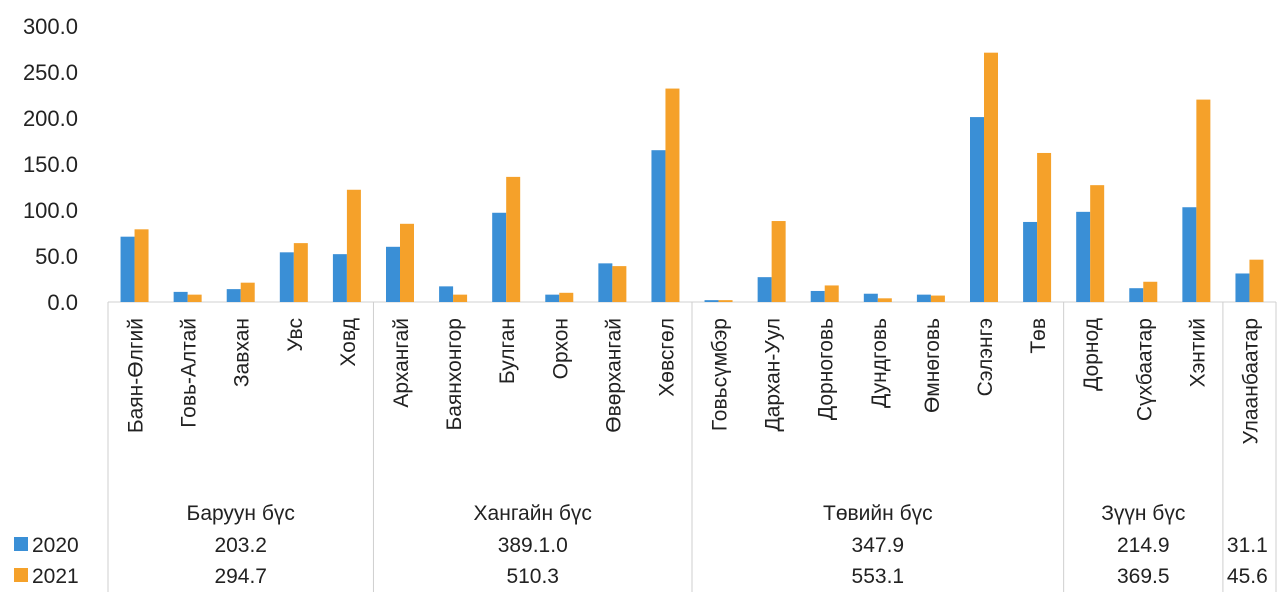 Image resolution: width=1283 pixels, height=592 pixels. I want to click on region-total-2020: 389.1.0, so click(533, 545).